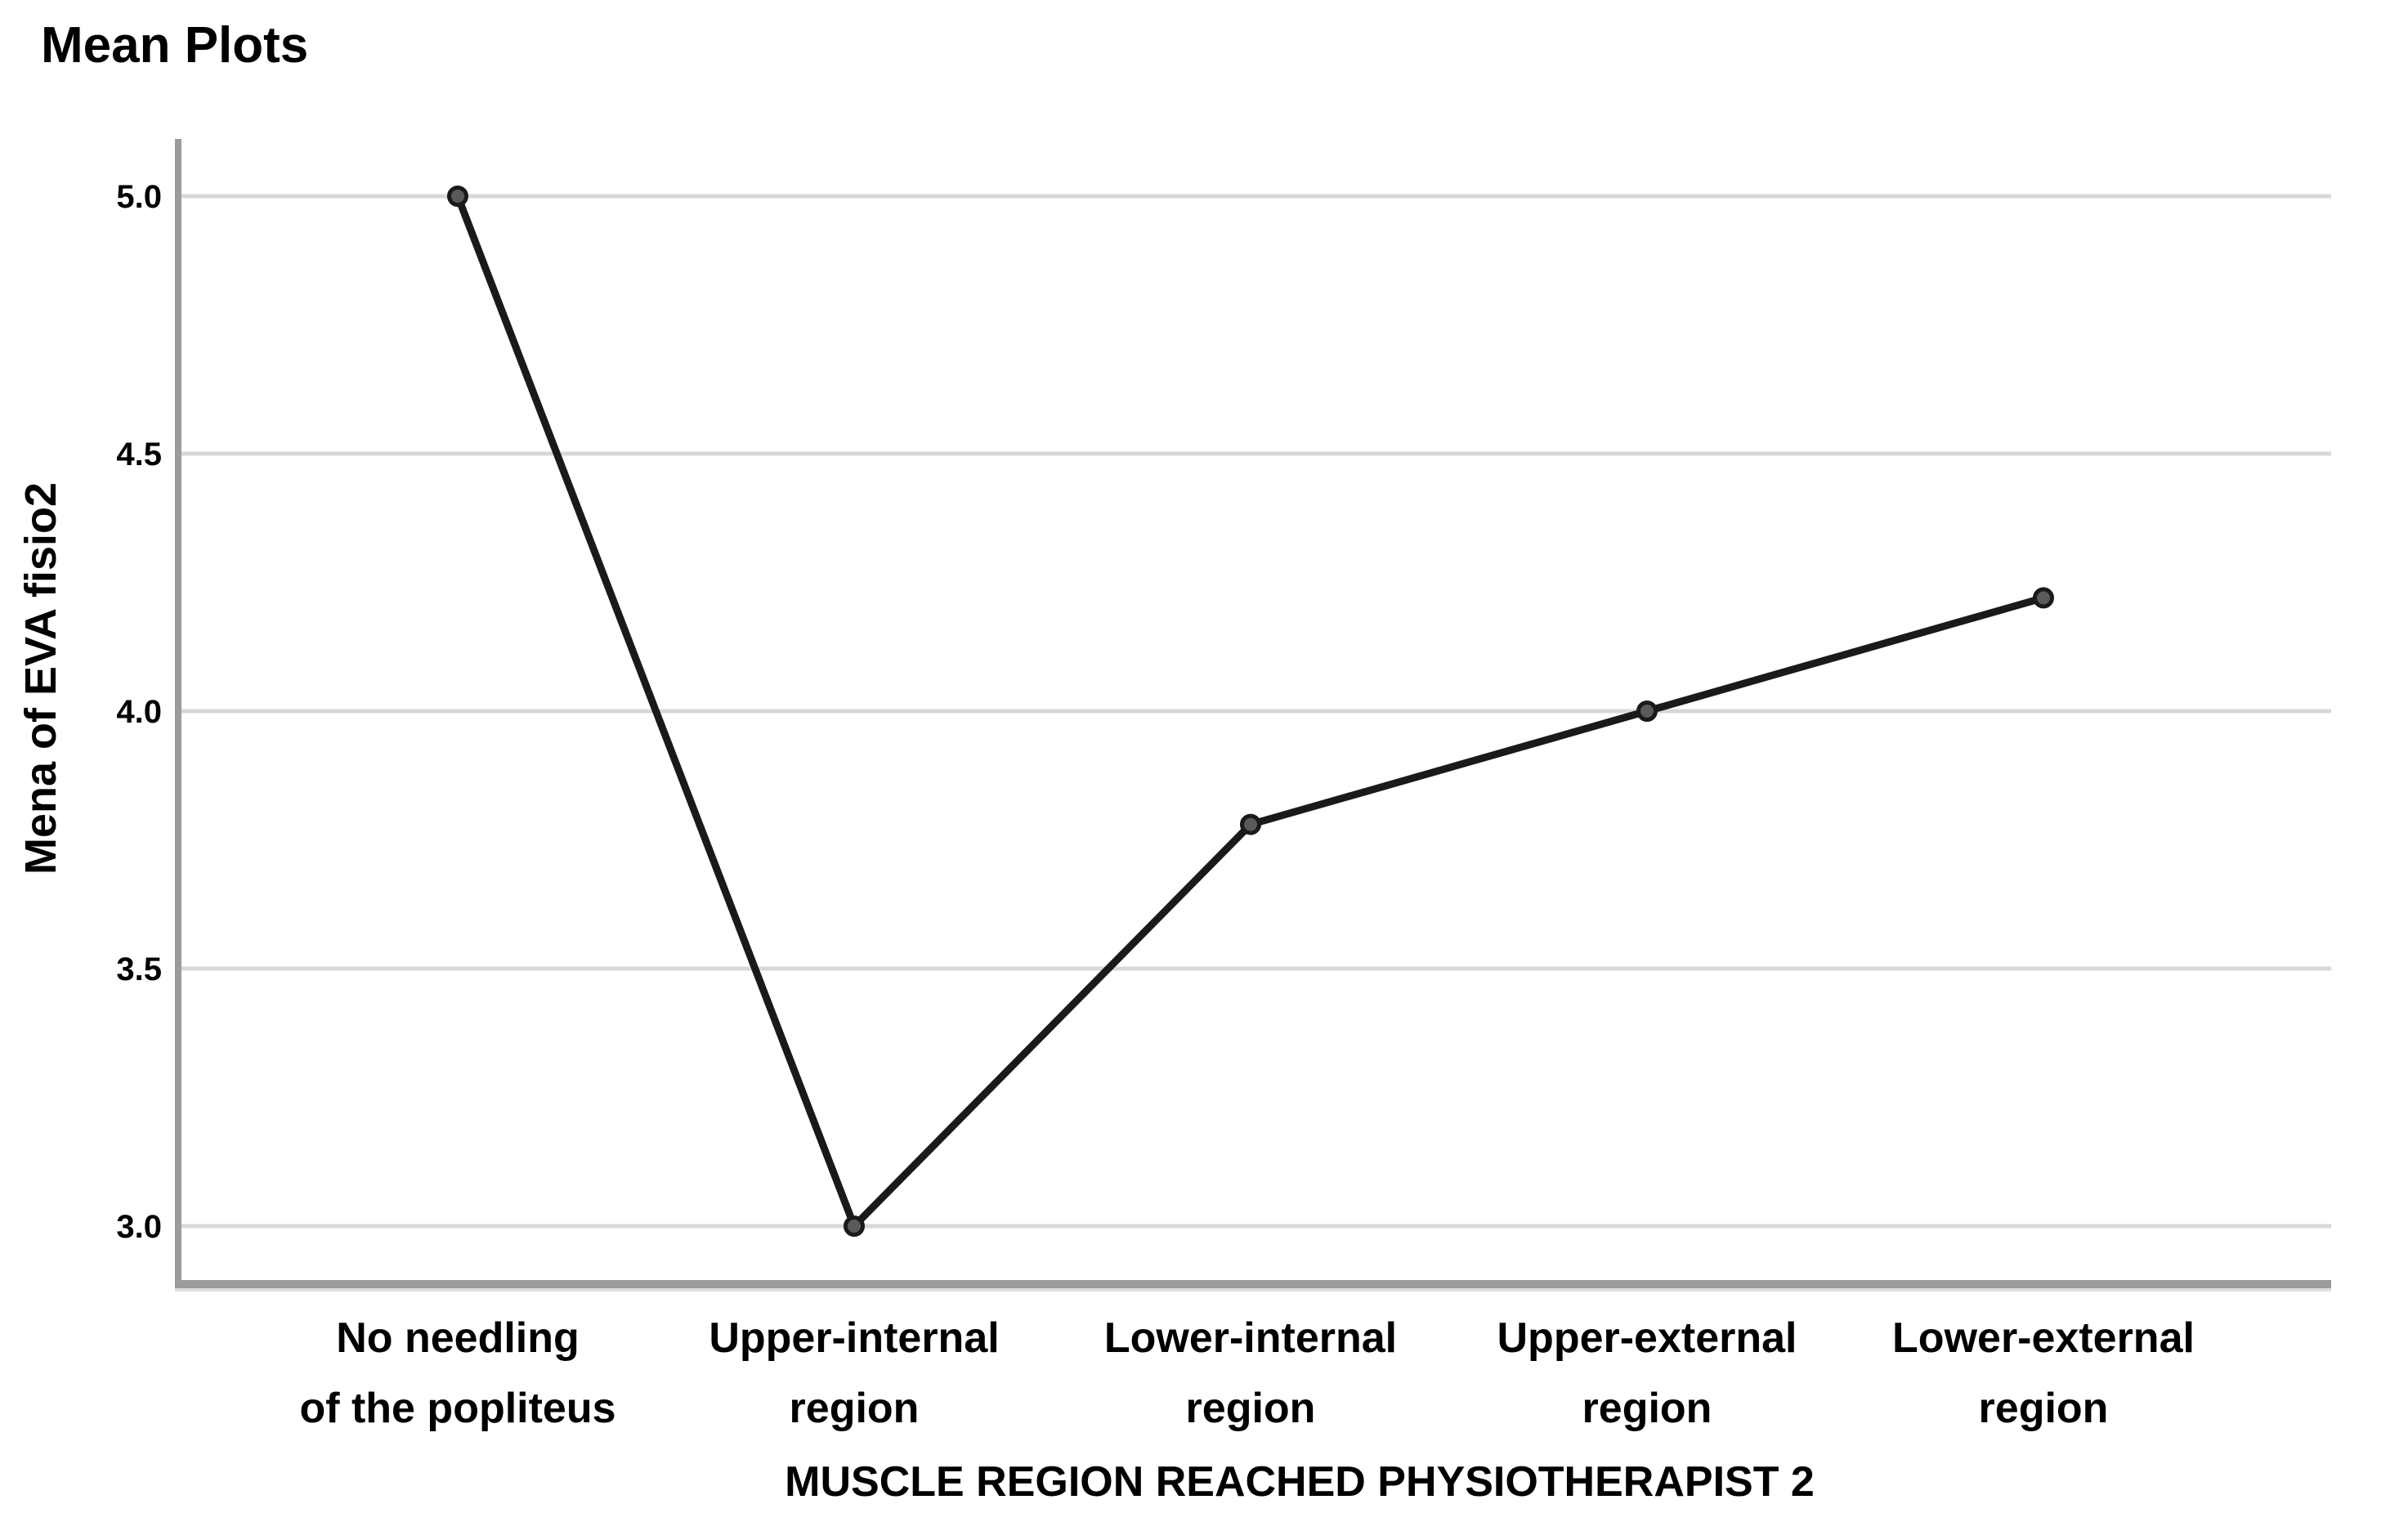 This screenshot has height=1540, width=2399. What do you see at coordinates (174, 45) in the screenshot?
I see `chart-title: Mean Plots` at bounding box center [174, 45].